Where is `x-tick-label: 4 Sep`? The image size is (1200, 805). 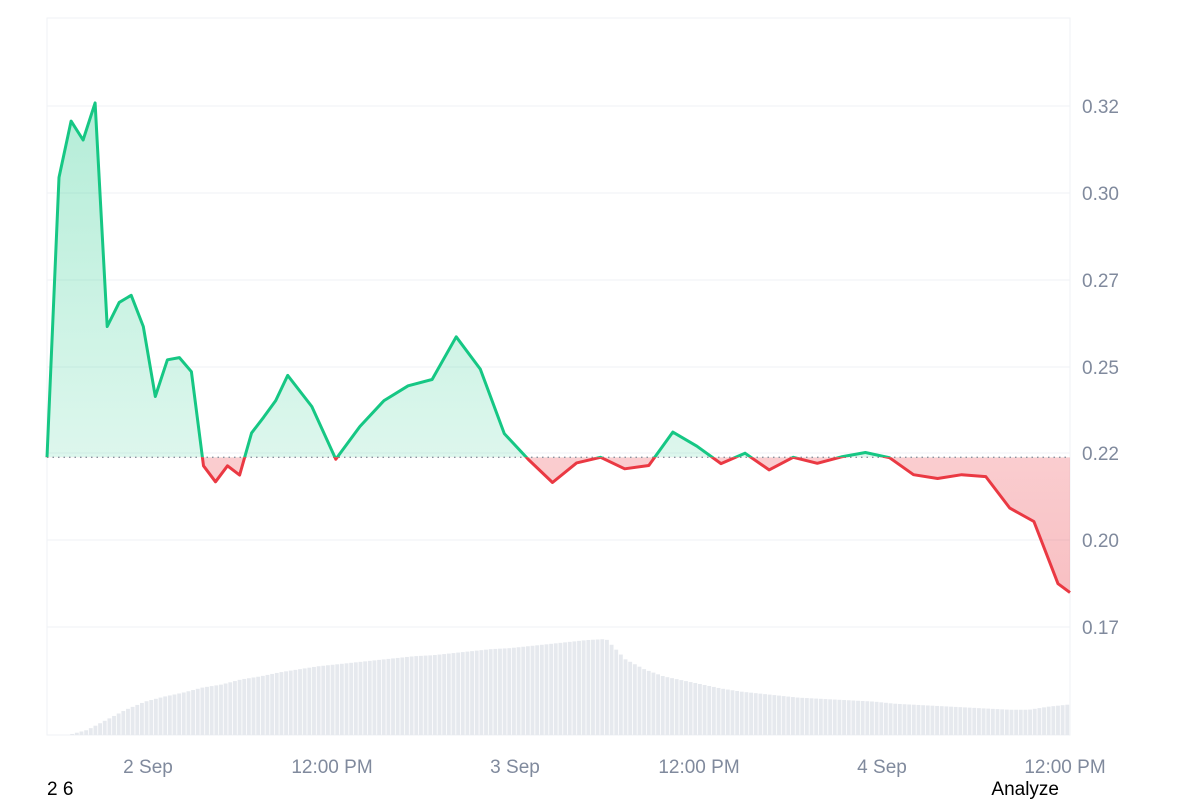 x-tick-label: 4 Sep is located at coordinates (882, 767).